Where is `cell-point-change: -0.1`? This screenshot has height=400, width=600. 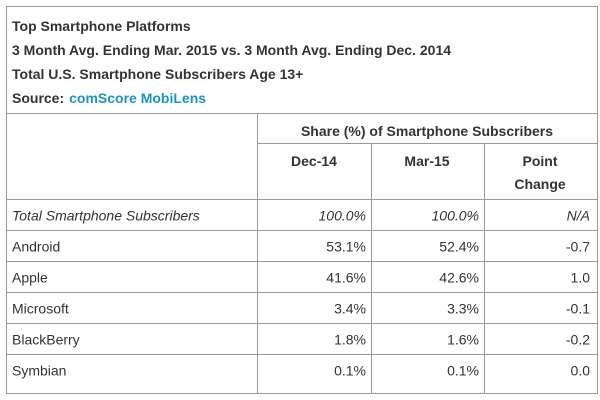
cell-point-change: -0.1 is located at coordinates (578, 309).